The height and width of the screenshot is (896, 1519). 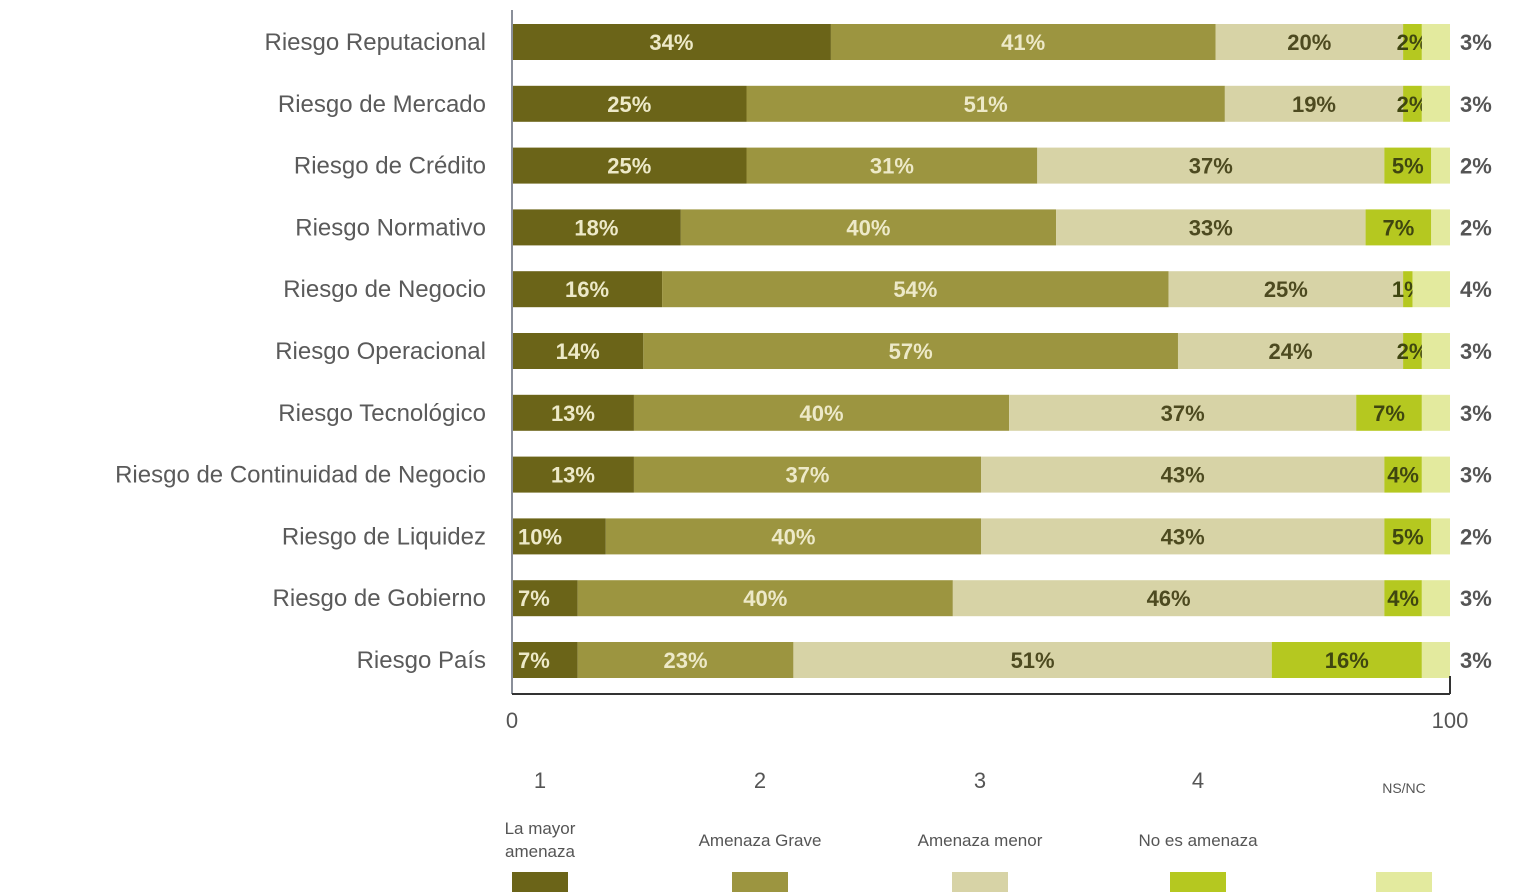 I want to click on data-label: 54%, so click(x=915, y=289).